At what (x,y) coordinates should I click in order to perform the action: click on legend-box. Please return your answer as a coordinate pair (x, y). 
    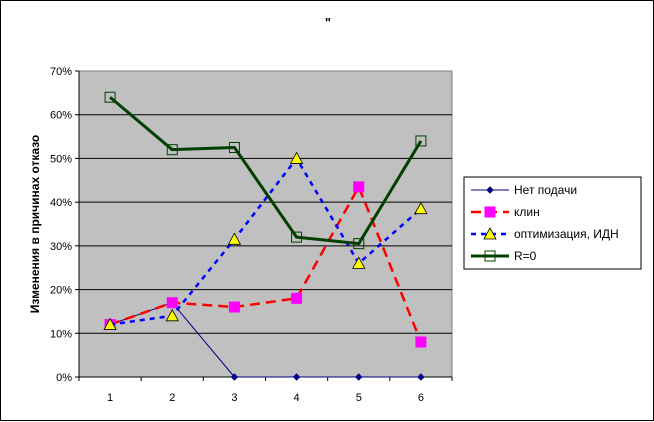
    Looking at the image, I should click on (552, 223).